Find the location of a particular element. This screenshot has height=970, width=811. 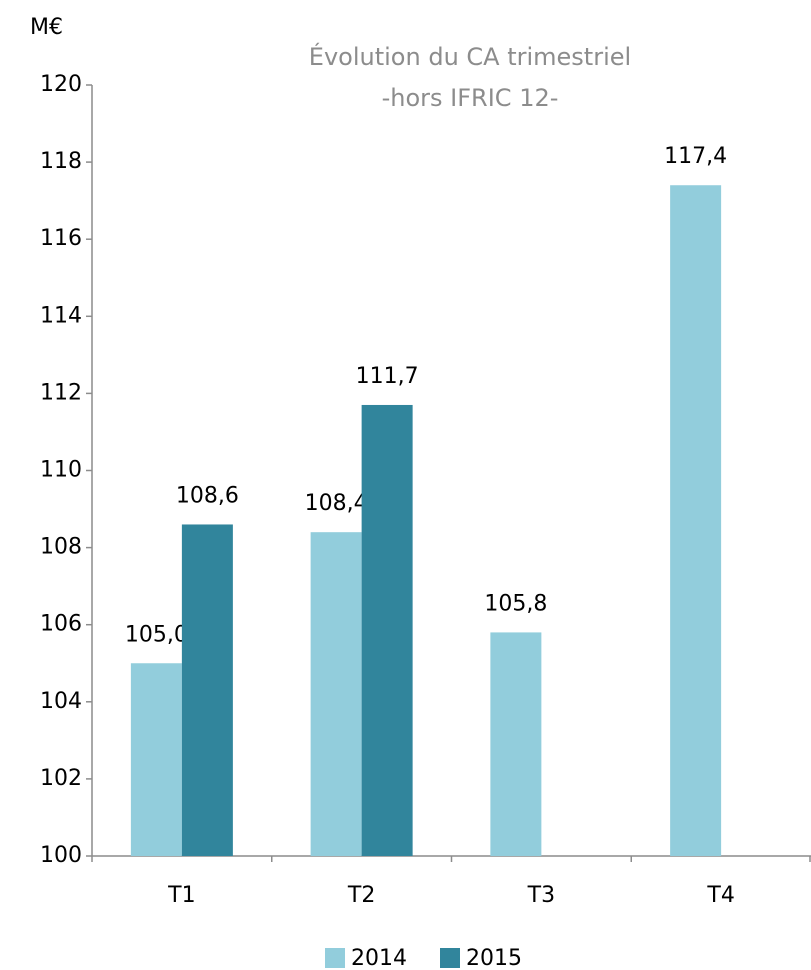

y-tick-label: 114 is located at coordinates (61, 315).